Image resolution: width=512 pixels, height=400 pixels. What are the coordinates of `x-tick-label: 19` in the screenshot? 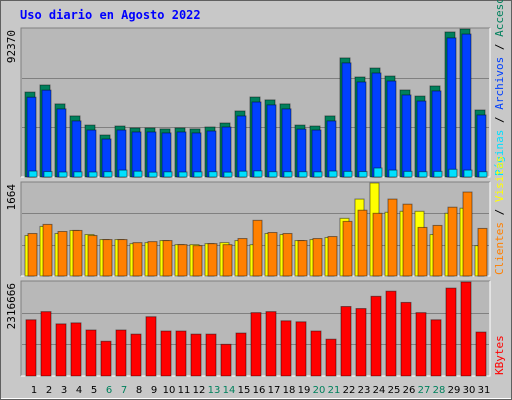 It's located at (304, 390).